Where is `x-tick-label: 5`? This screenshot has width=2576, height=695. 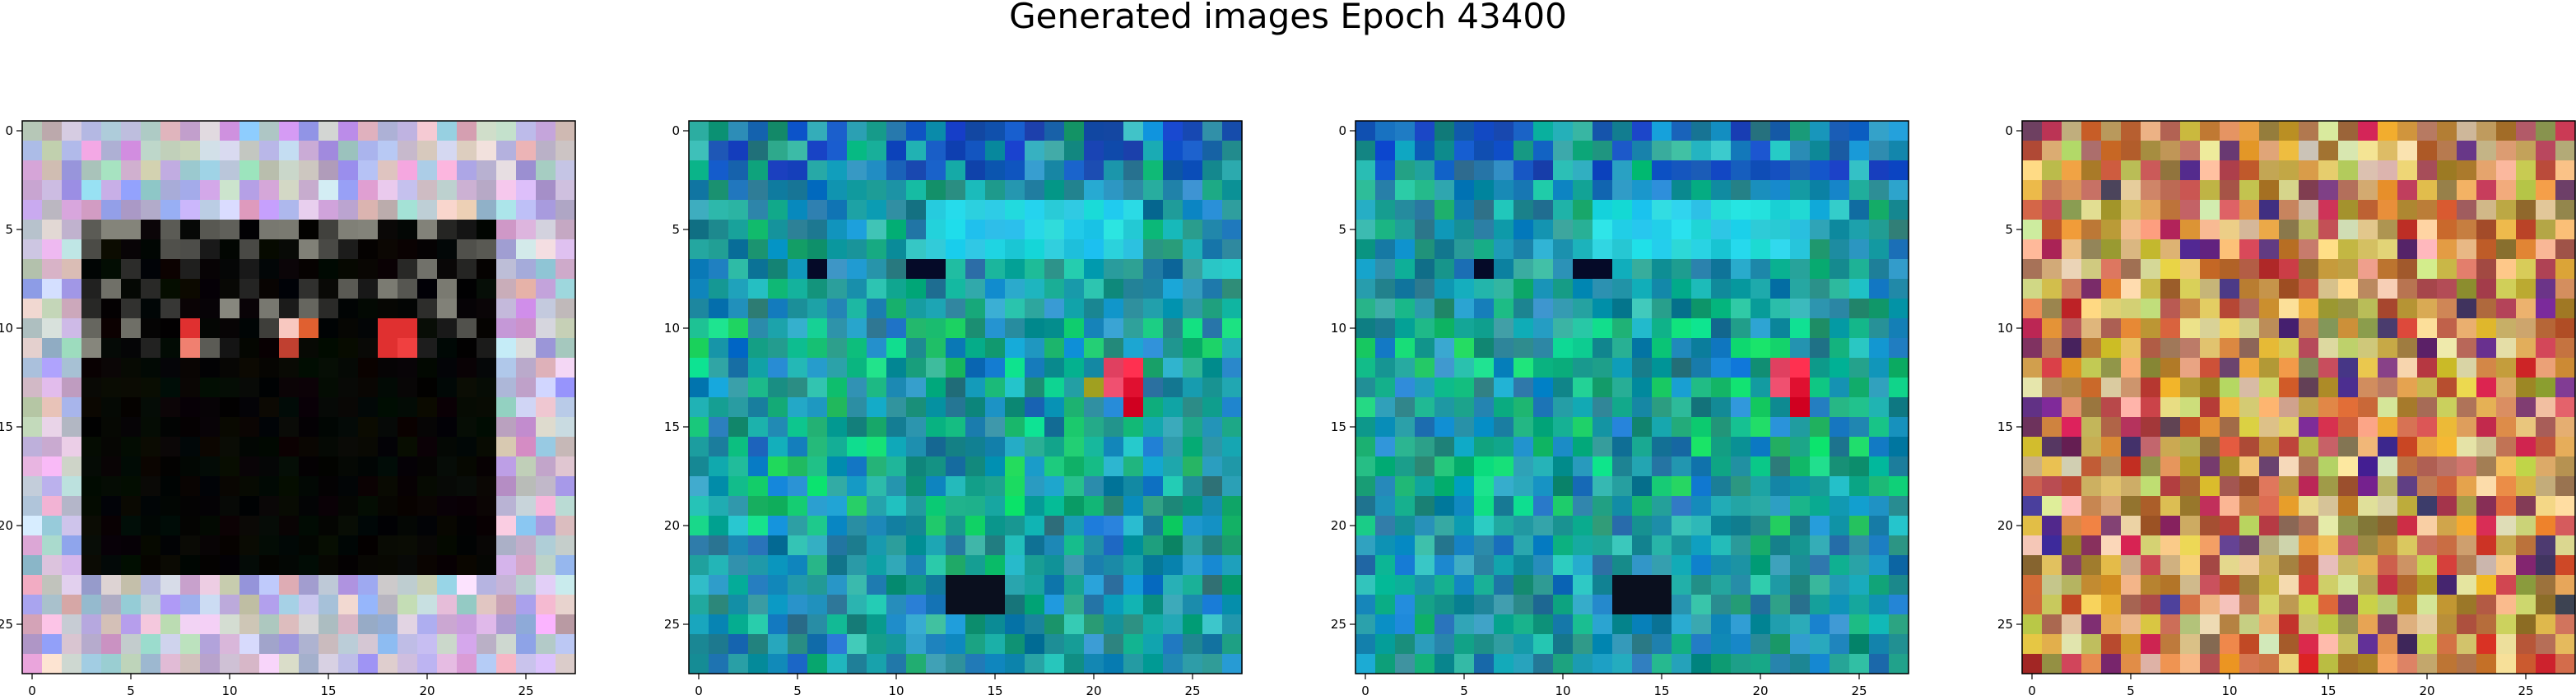
x-tick-label: 5 is located at coordinates (797, 689).